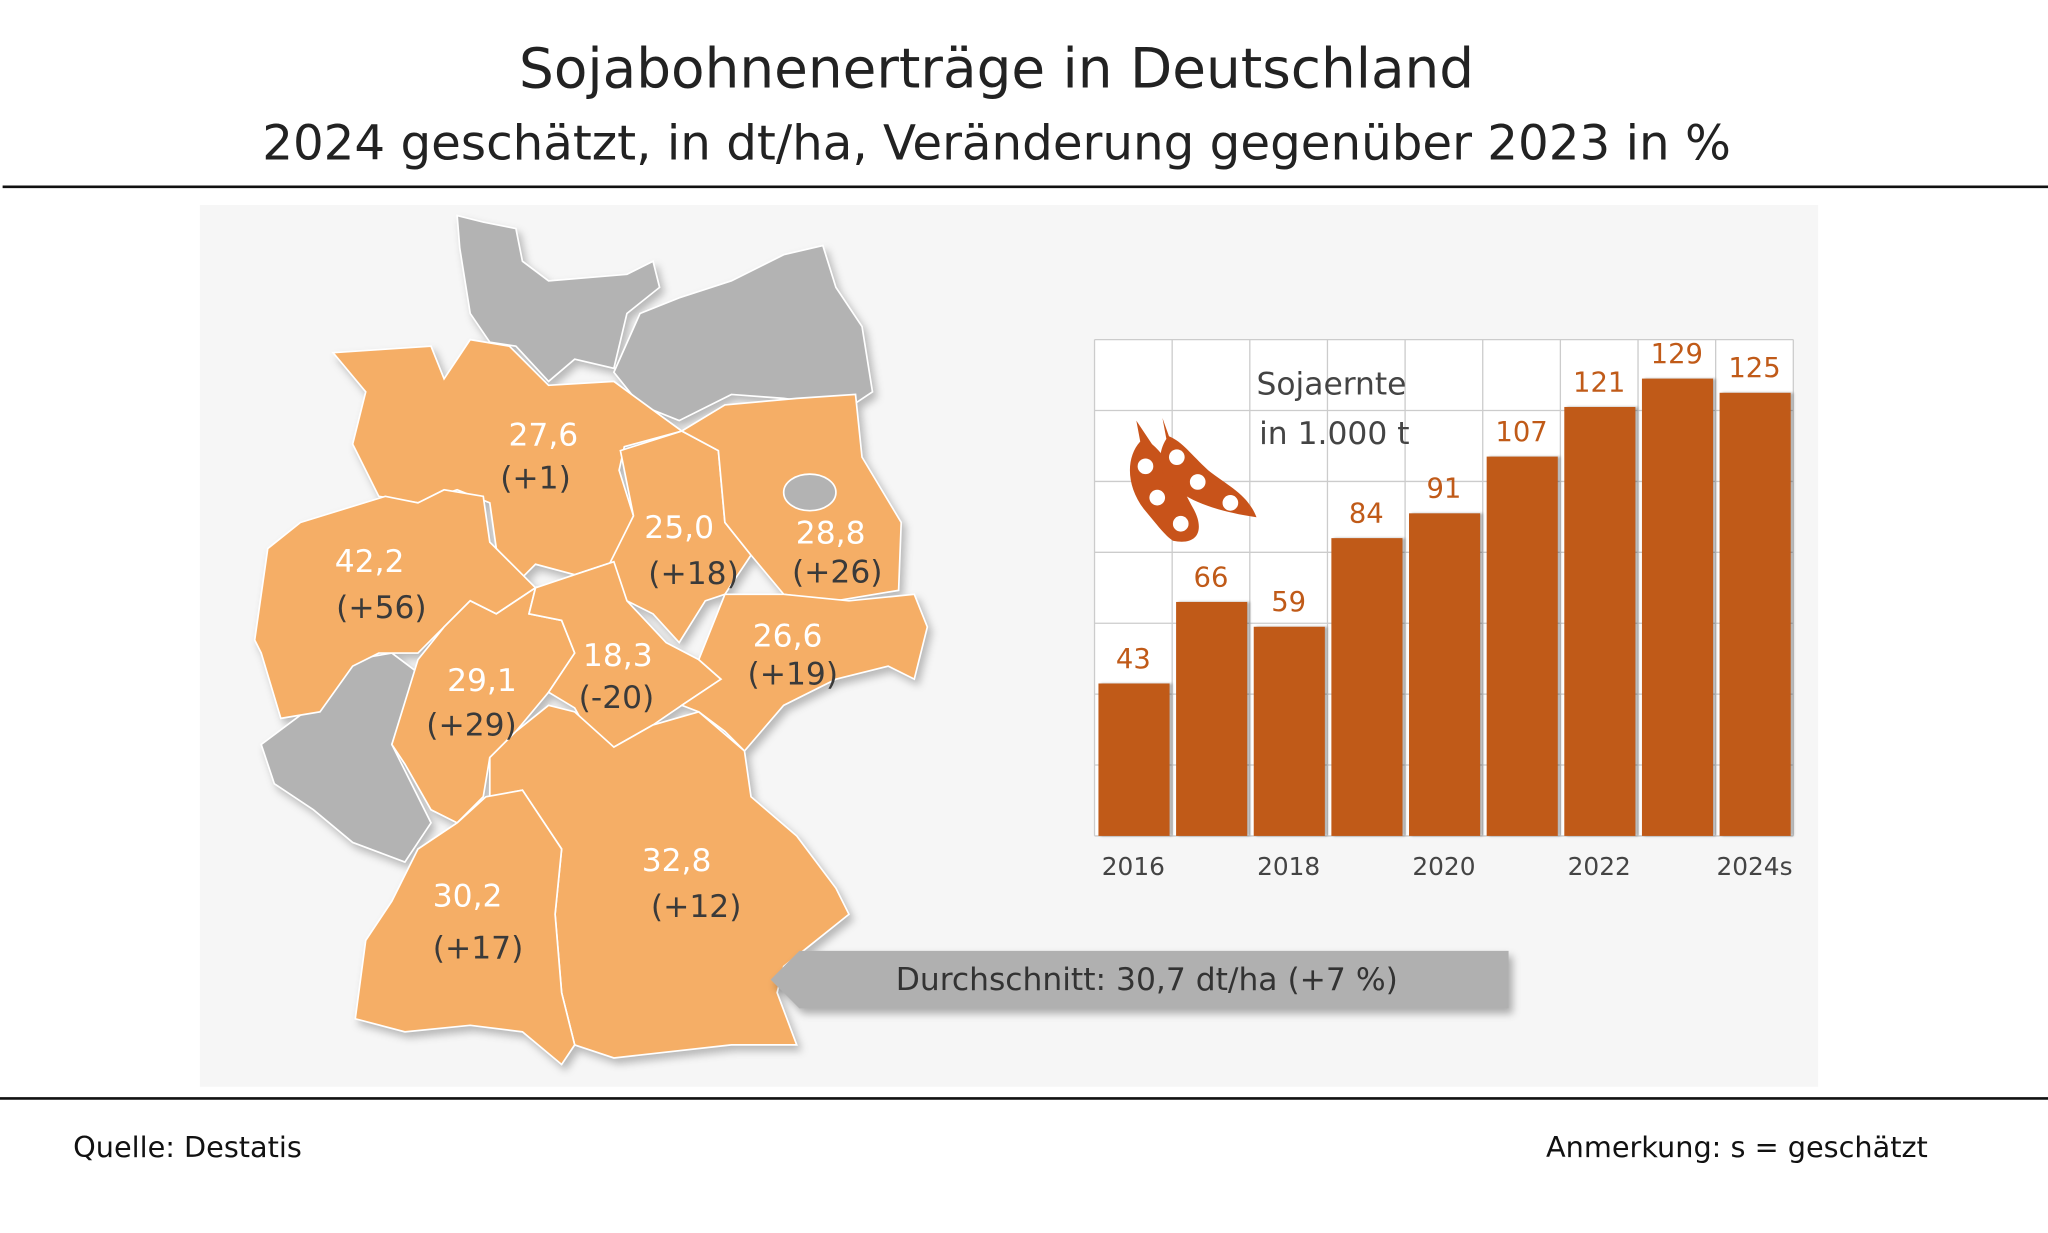 The height and width of the screenshot is (1233, 2048). Describe the element at coordinates (696, 907) in the screenshot. I see `state-change: (+12)` at that location.